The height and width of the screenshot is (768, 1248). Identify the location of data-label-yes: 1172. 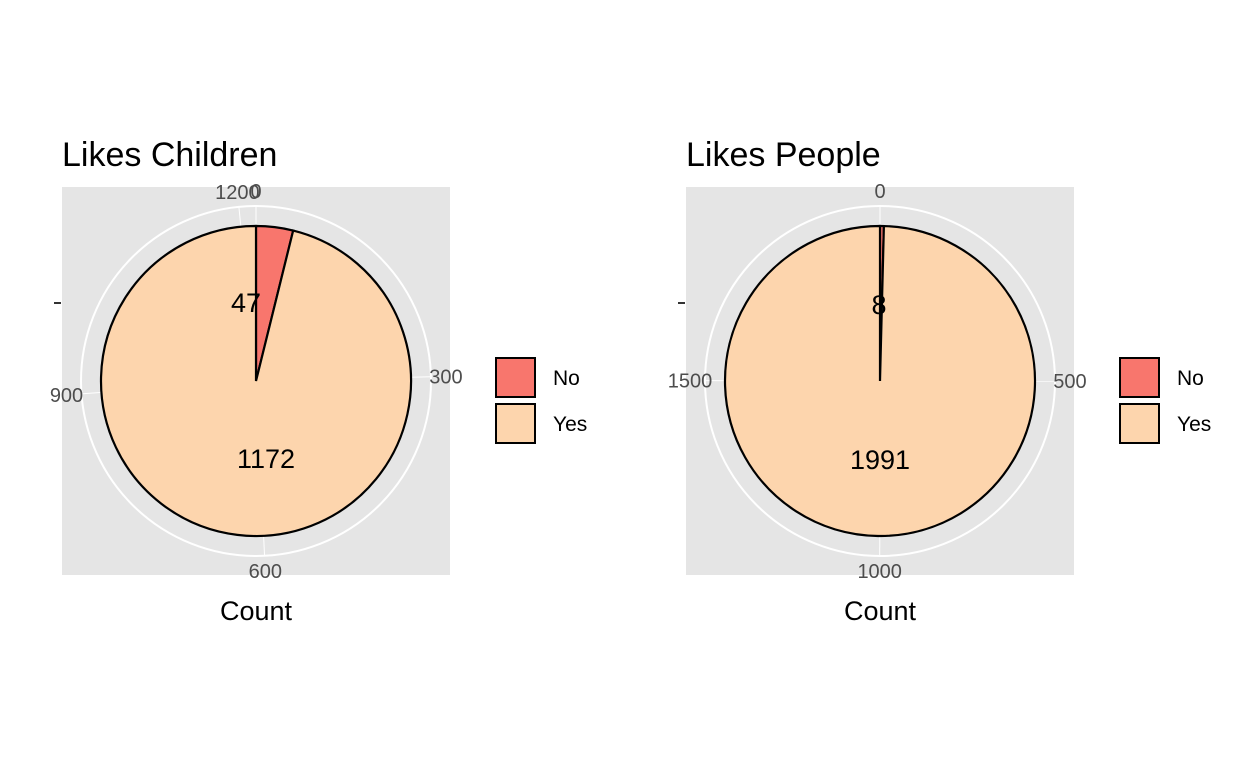
(266, 459).